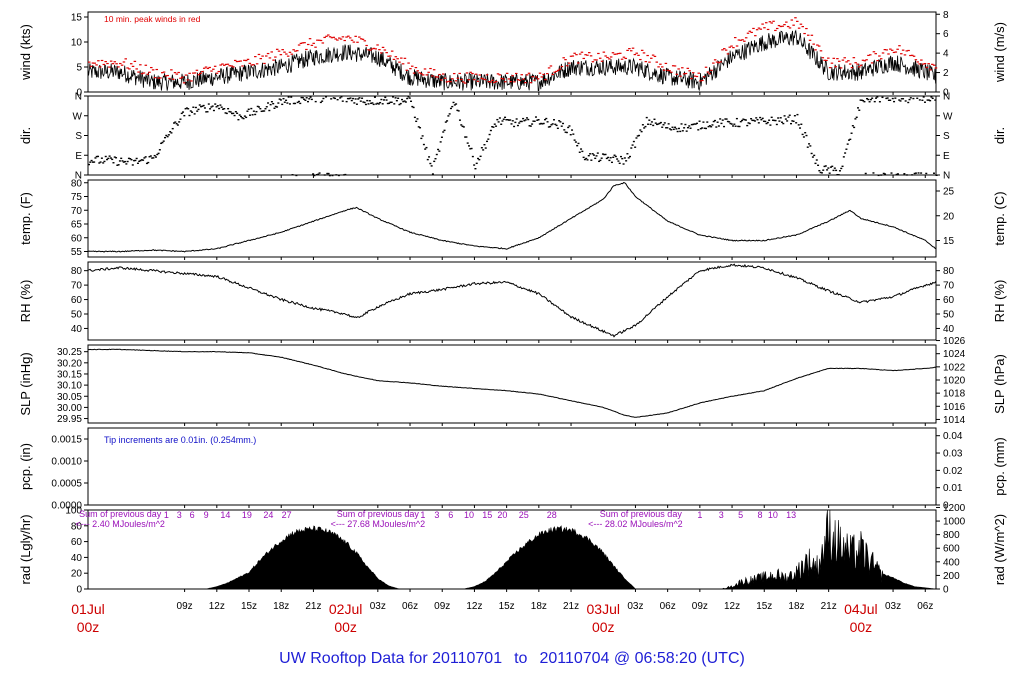 The height and width of the screenshot is (700, 1024). What do you see at coordinates (120, 524) in the screenshot?
I see `rad-annotation-1: <--- 2.40 MJoules/m^2` at bounding box center [120, 524].